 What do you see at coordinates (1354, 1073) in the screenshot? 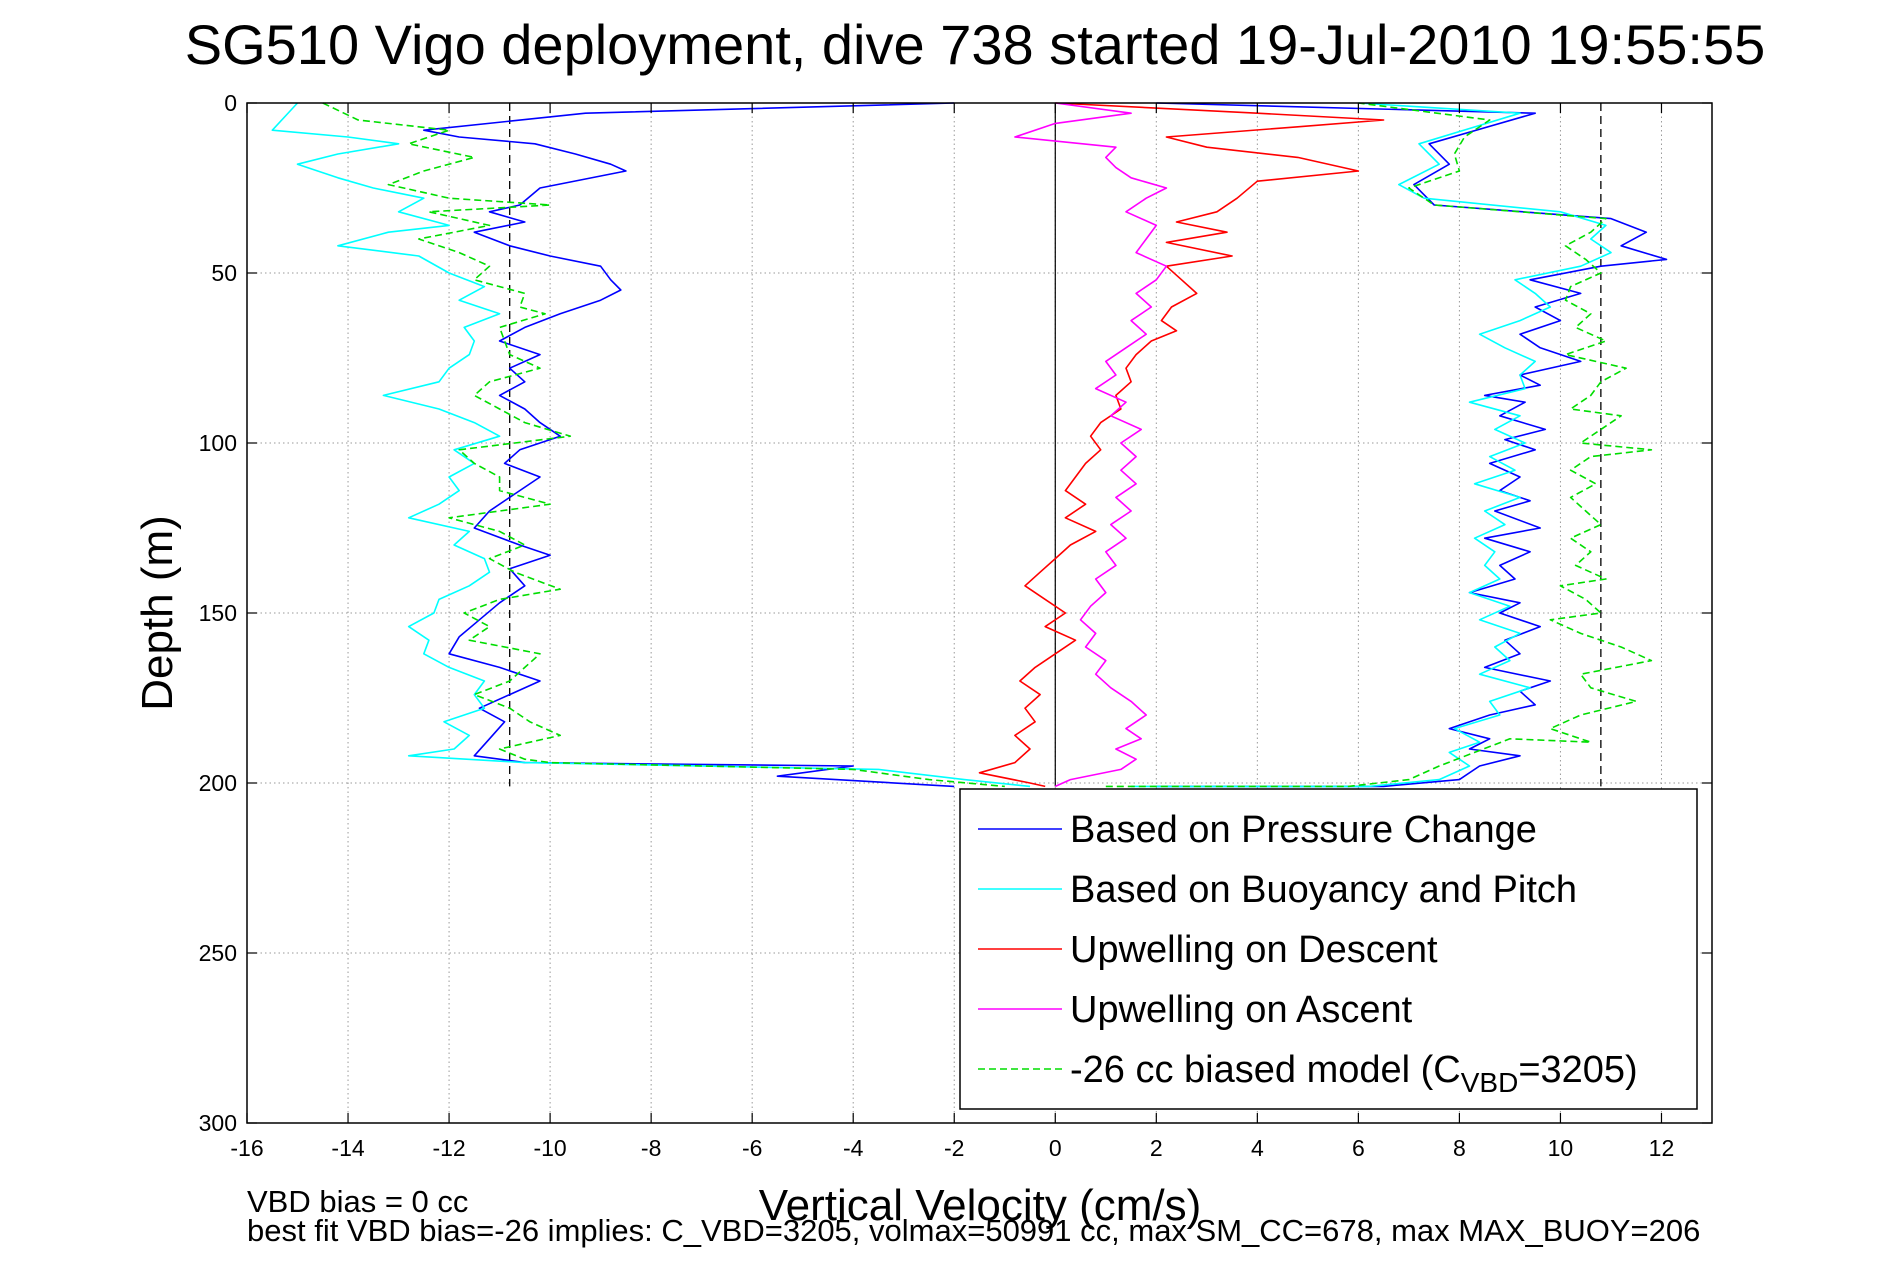
I see `legend-label: -26 cc biased model (CVBD=3205)` at bounding box center [1354, 1073].